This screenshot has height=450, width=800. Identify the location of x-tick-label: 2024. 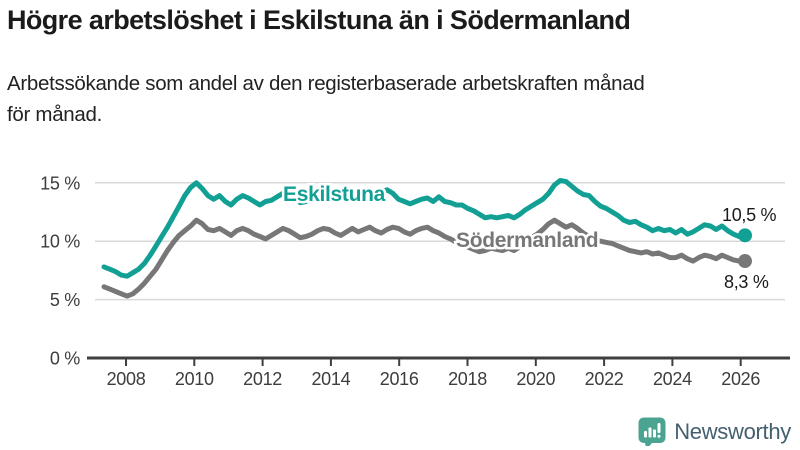
(672, 379).